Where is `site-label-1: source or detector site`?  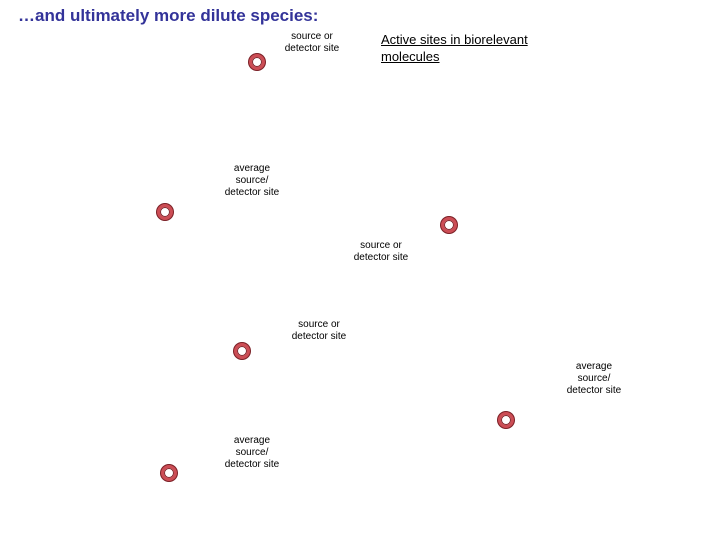
site-label-1: source or detector site is located at coordinates (312, 42).